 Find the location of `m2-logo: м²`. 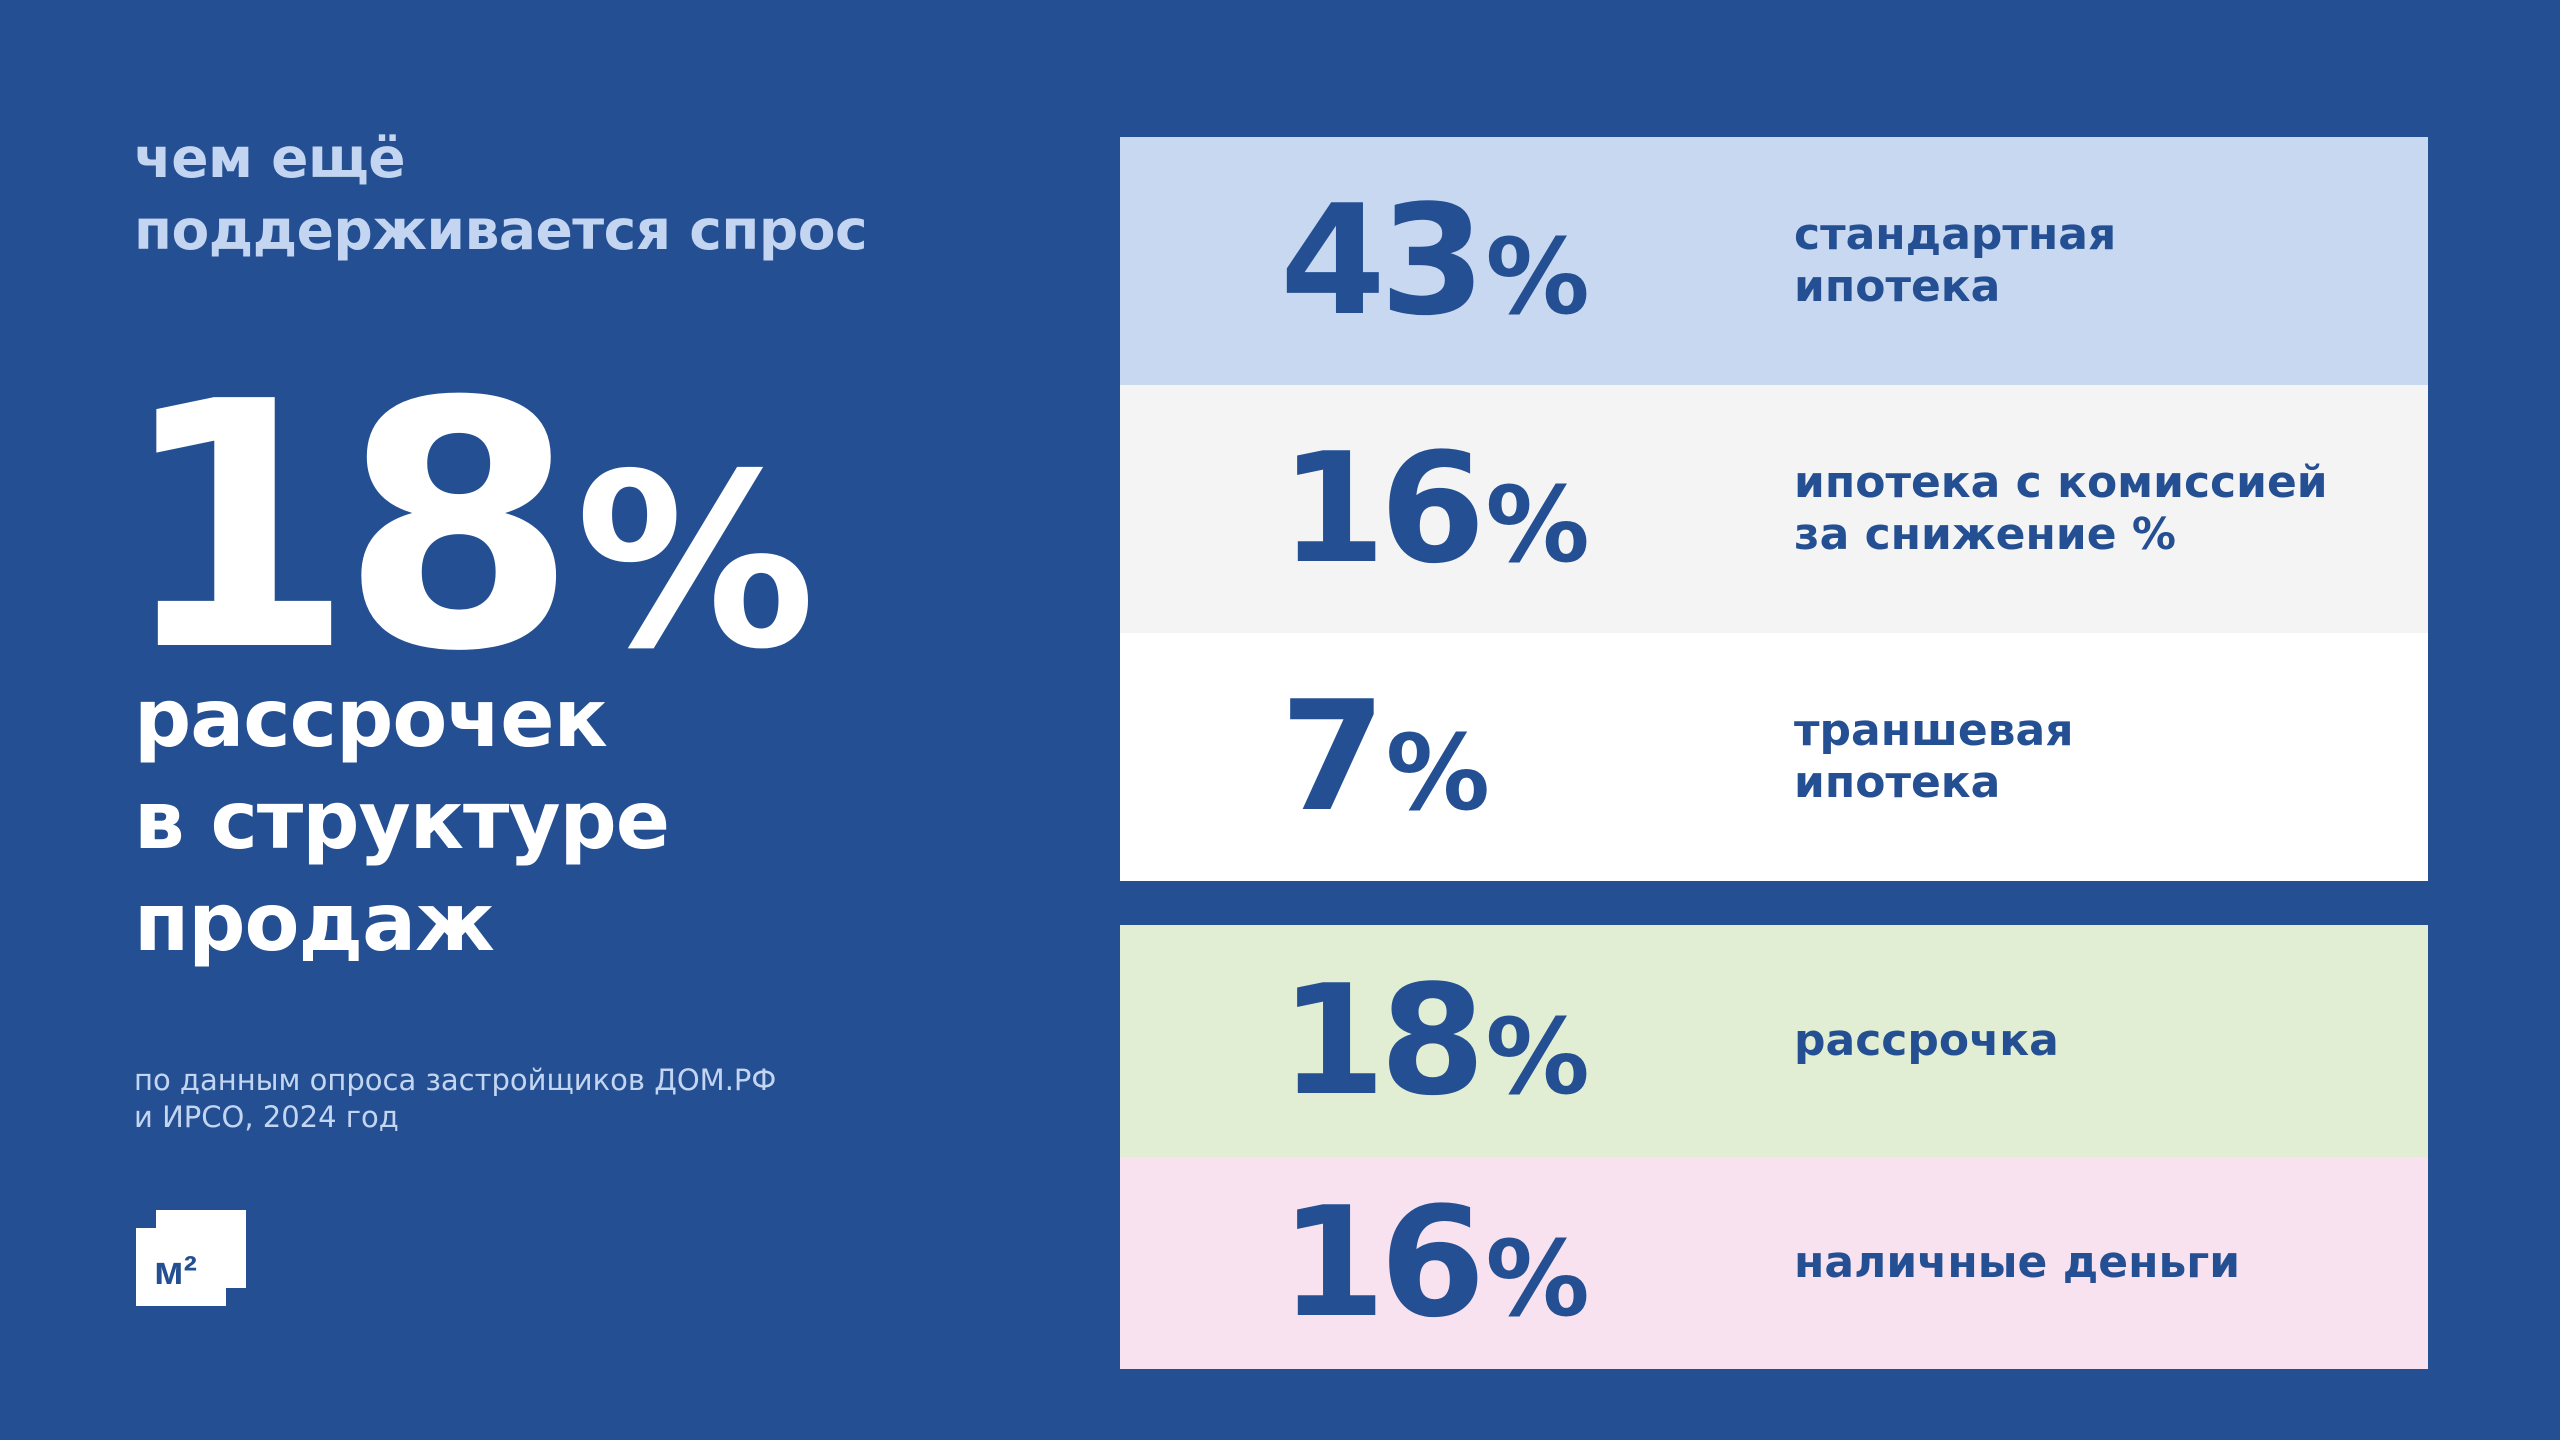

m2-logo: м² is located at coordinates (191, 1258).